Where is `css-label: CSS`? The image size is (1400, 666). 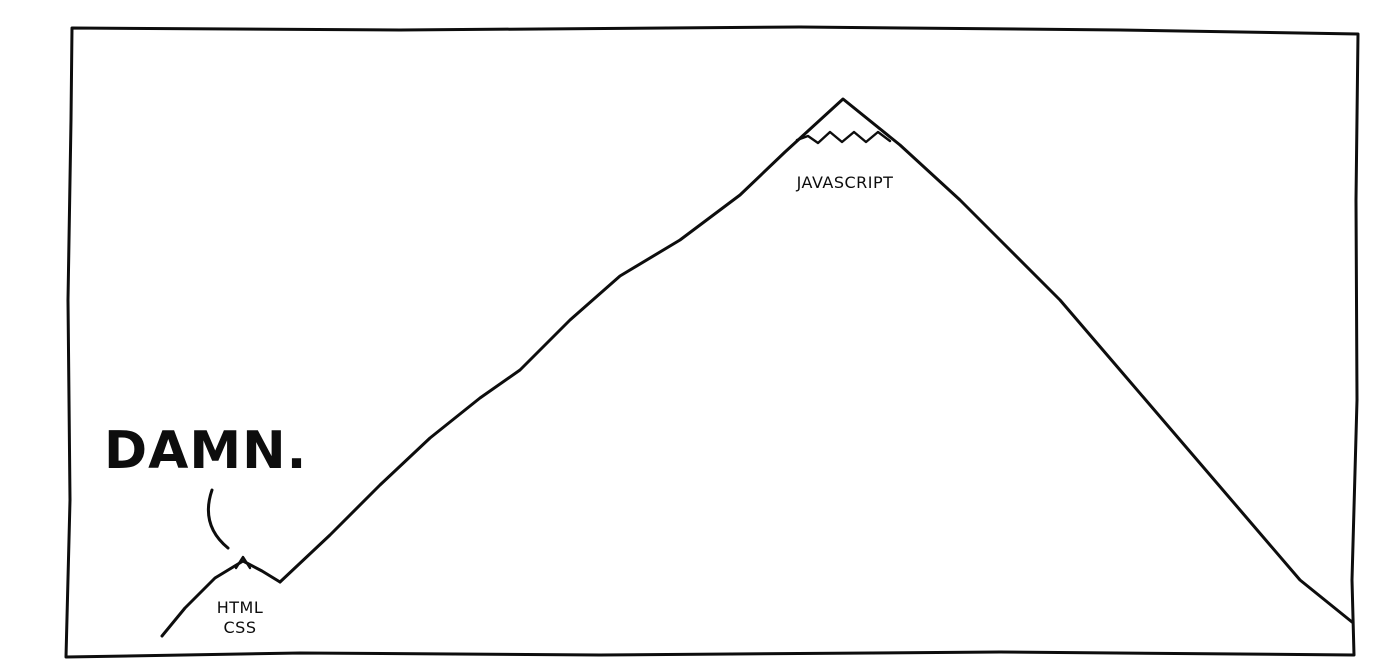 css-label: CSS is located at coordinates (240, 627).